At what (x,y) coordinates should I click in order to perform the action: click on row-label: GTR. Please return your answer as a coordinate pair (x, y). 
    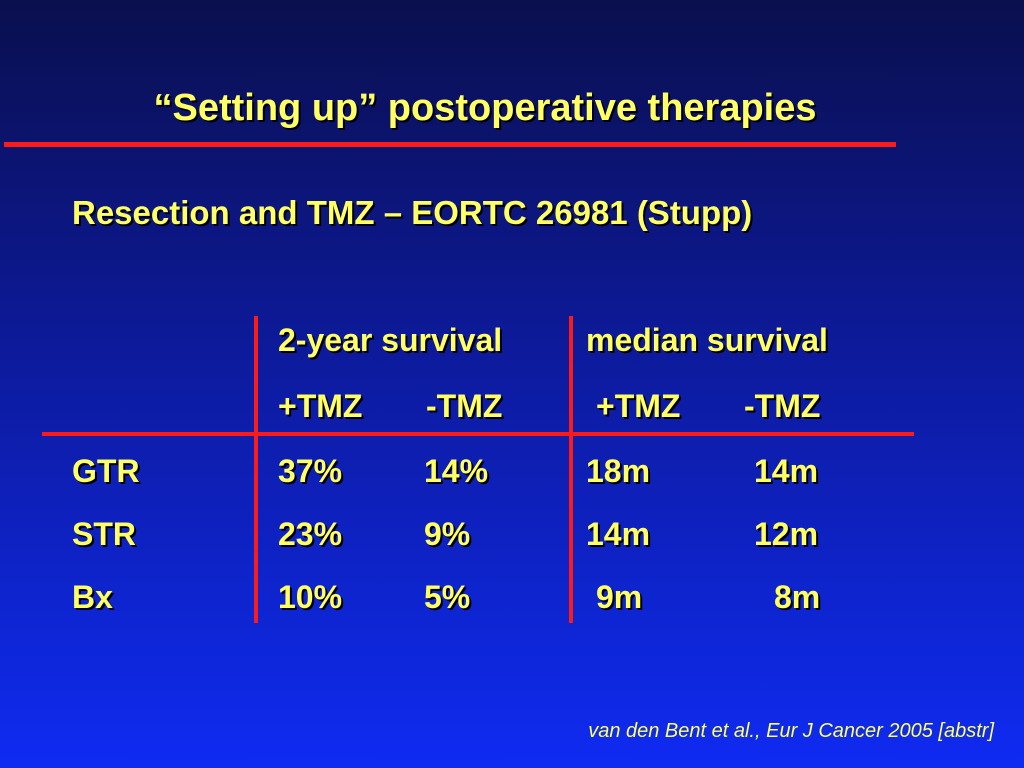
    Looking at the image, I should click on (106, 471).